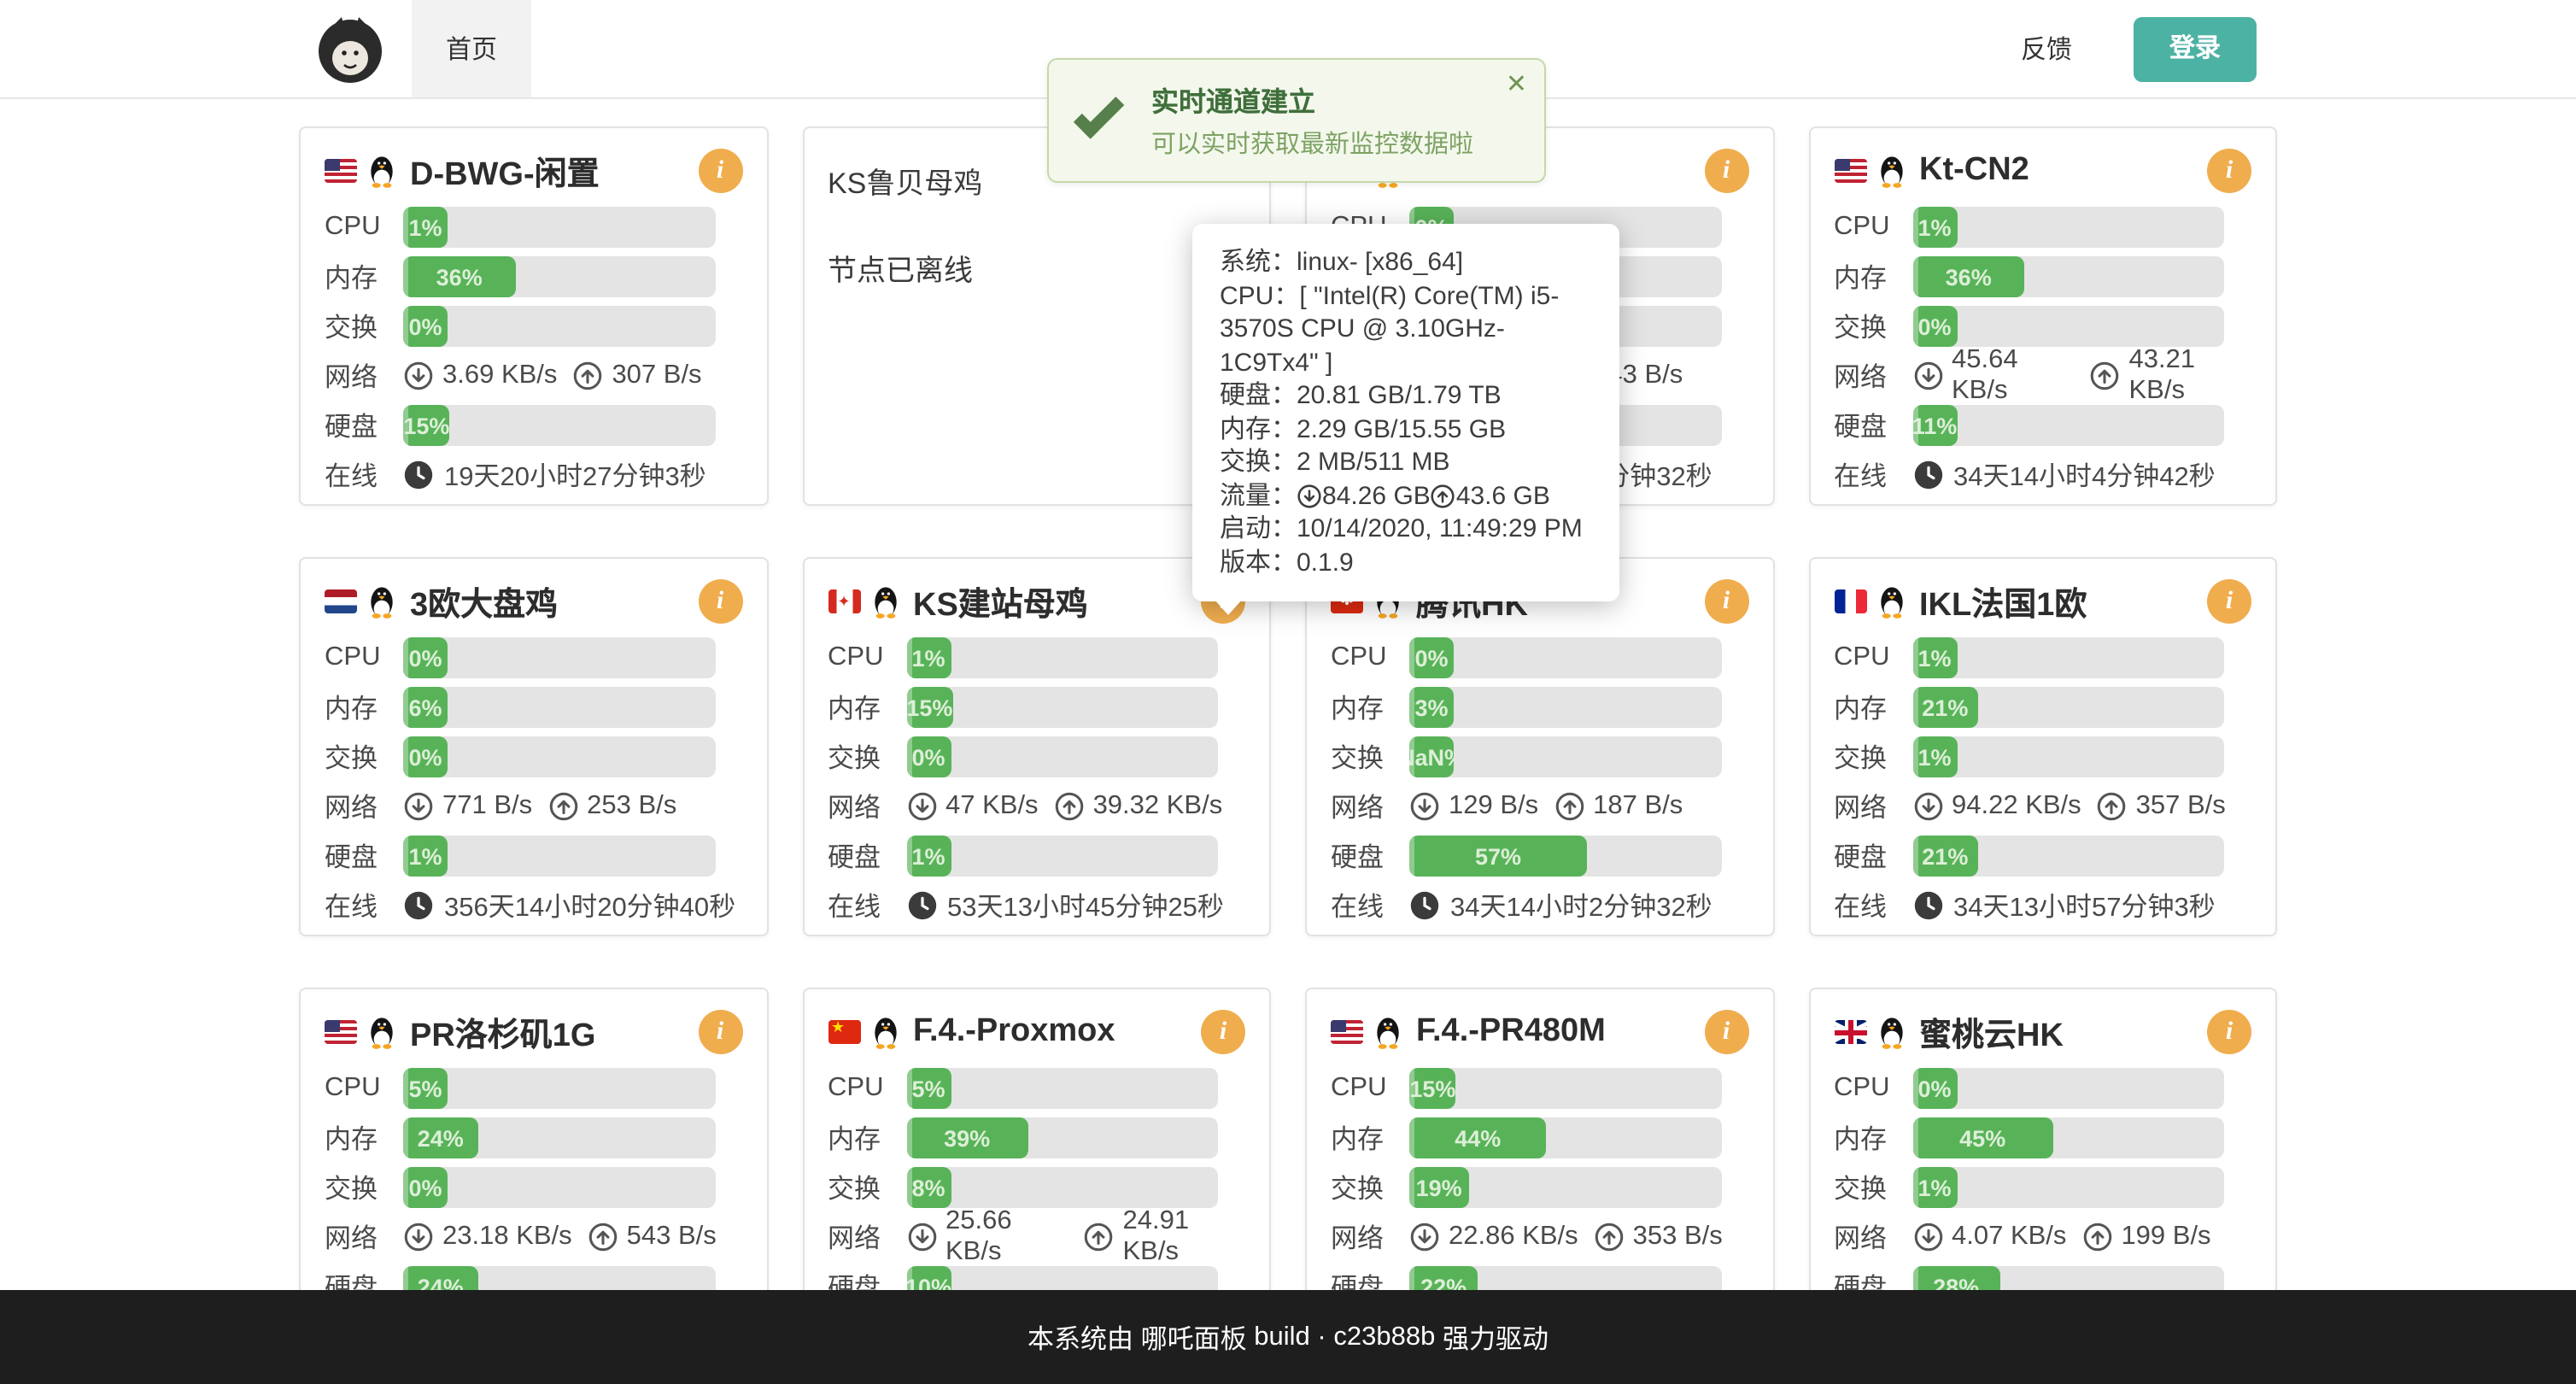 The image size is (2576, 1384). What do you see at coordinates (929, 707) in the screenshot?
I see `memory-bar-fill: 15%` at bounding box center [929, 707].